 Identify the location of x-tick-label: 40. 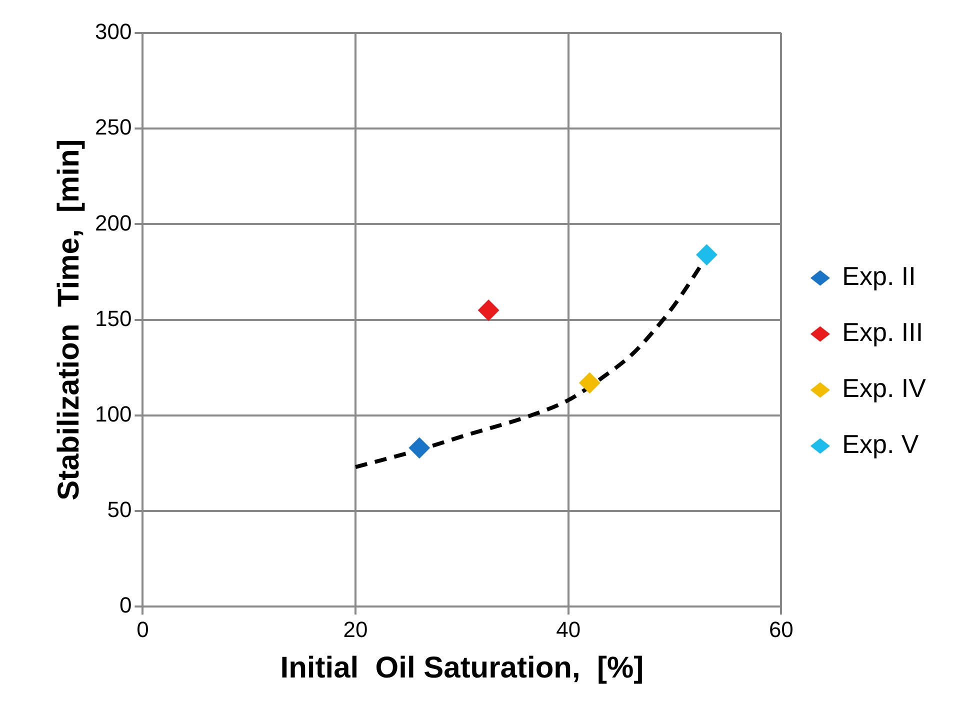
(568, 629).